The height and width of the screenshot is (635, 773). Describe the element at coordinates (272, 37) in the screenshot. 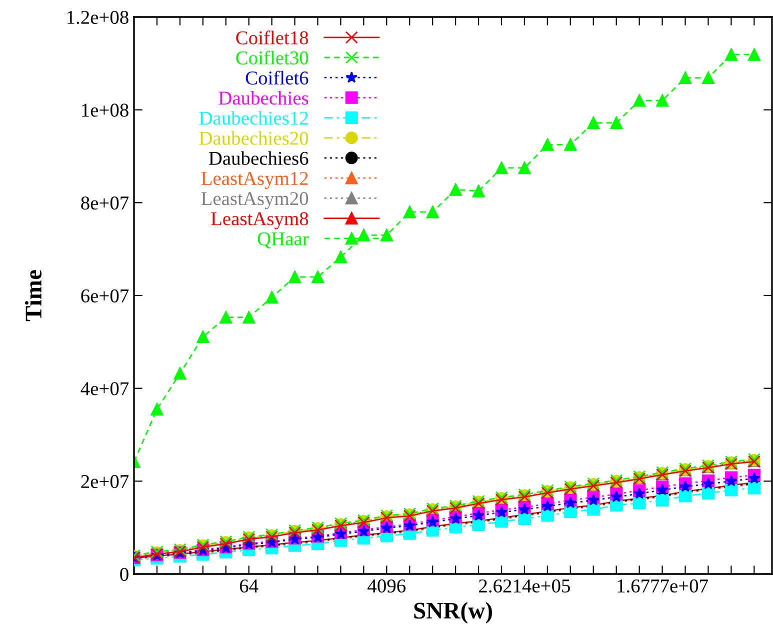

I see `legend-label: Coiflet18` at that location.